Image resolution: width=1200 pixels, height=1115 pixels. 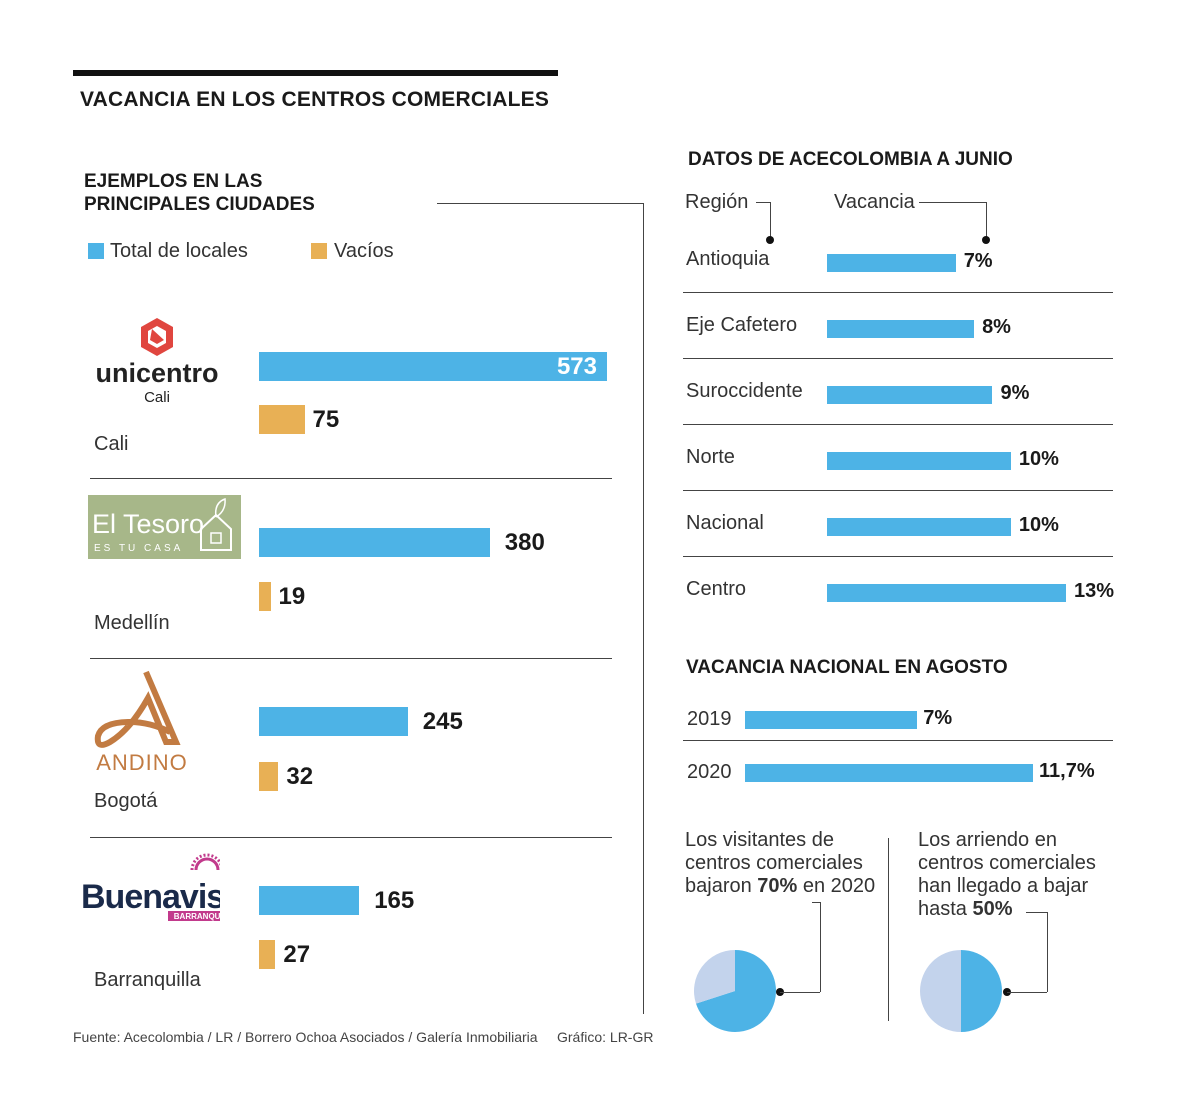 What do you see at coordinates (96, 251) in the screenshot?
I see `legend-swatch-total` at bounding box center [96, 251].